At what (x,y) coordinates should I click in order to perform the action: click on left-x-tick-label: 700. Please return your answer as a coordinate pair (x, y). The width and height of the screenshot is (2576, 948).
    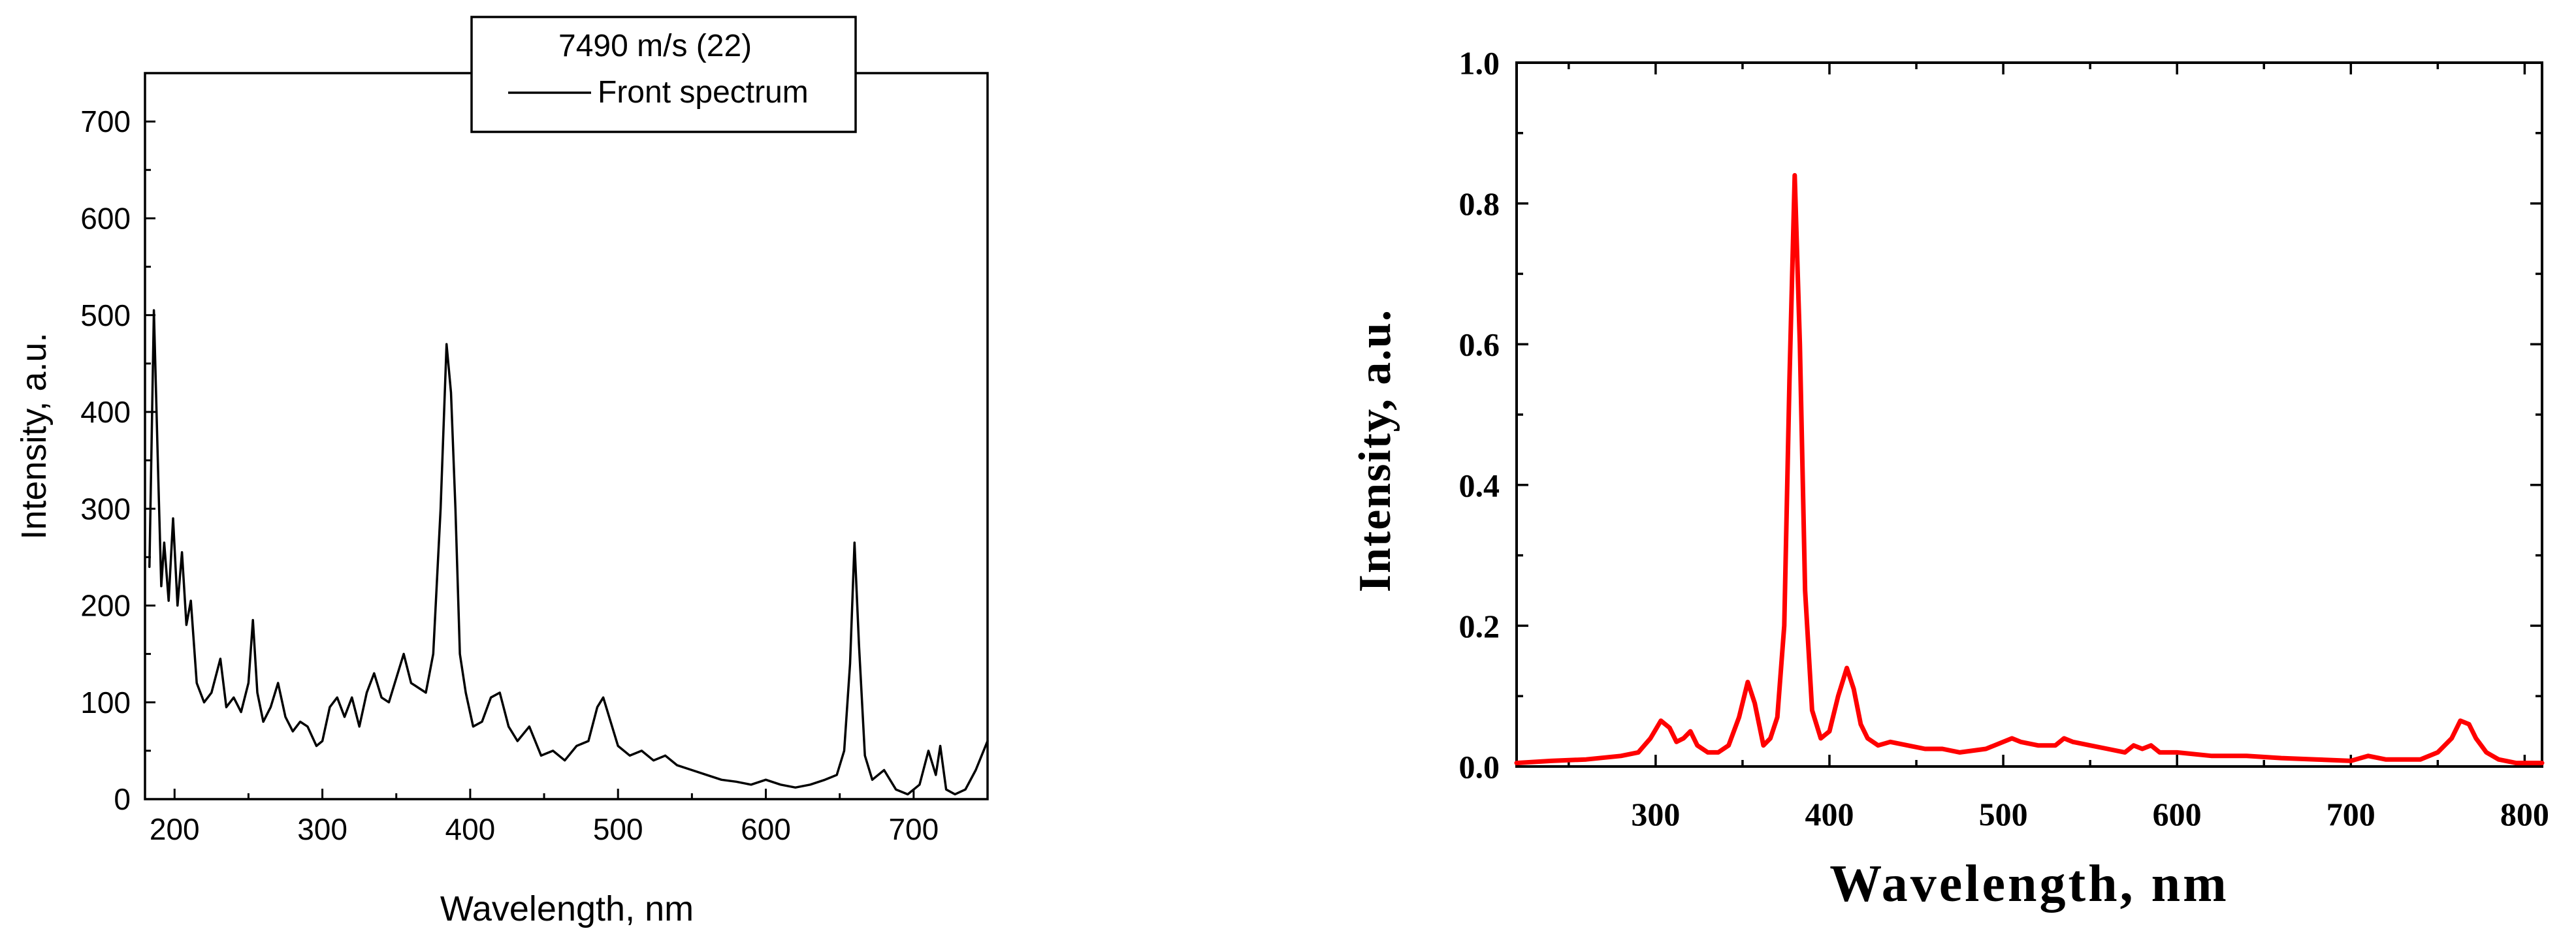
    Looking at the image, I should click on (913, 829).